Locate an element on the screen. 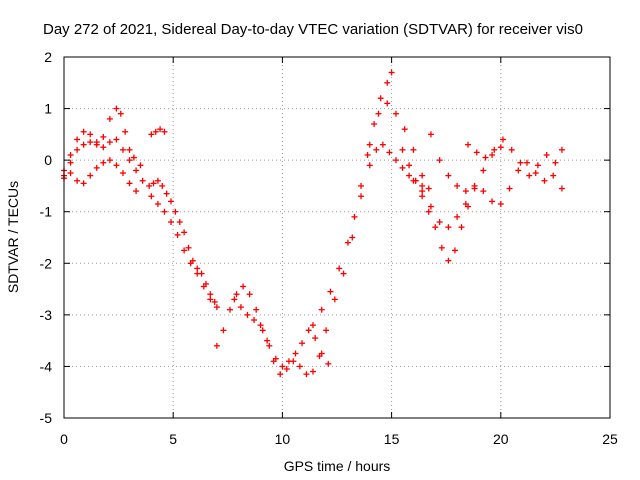 The height and width of the screenshot is (480, 640). y-tick-label: 0 is located at coordinates (48, 160).